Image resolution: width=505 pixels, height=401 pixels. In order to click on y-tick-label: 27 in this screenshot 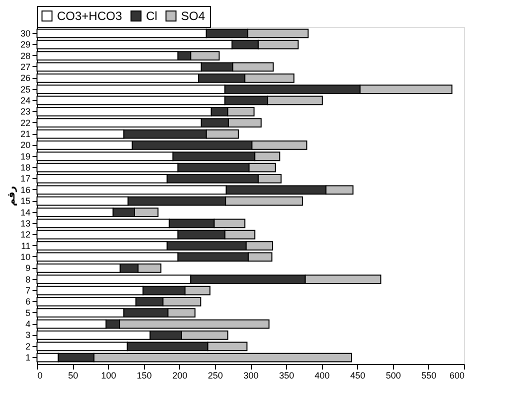, I will do `click(25, 67)`.